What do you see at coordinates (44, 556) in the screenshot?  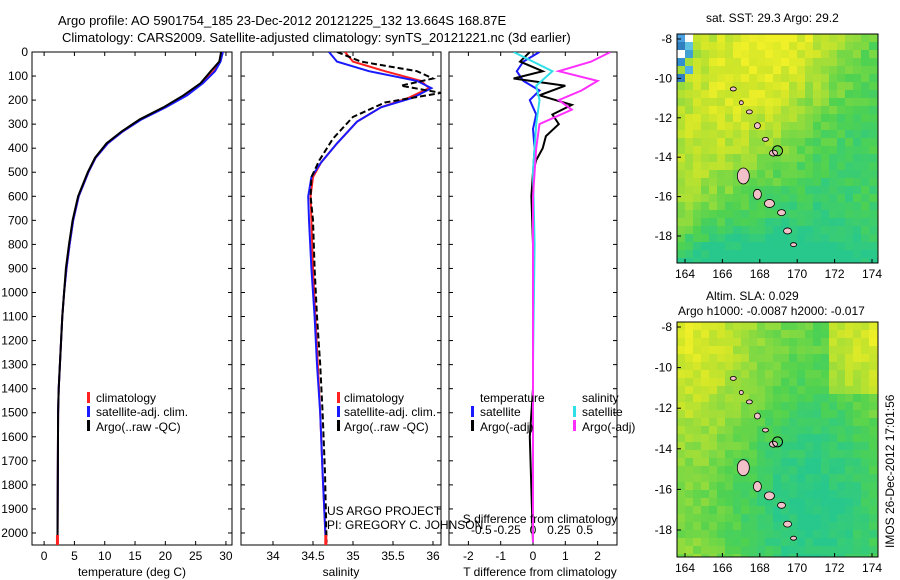 I see `x-tick-label: 0` at bounding box center [44, 556].